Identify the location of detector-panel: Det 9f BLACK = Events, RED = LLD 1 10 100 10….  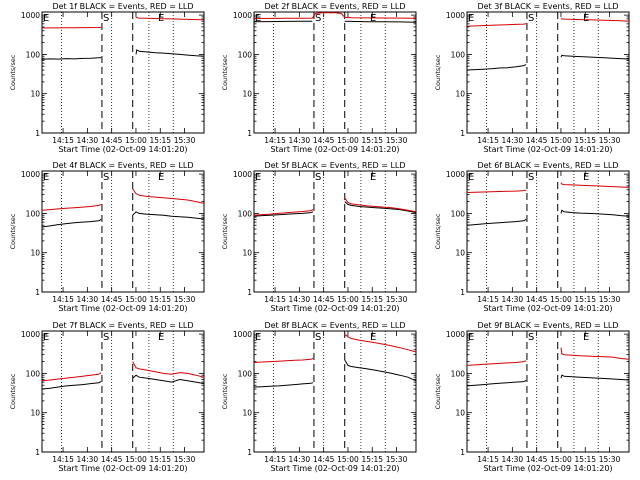
(532, 397).